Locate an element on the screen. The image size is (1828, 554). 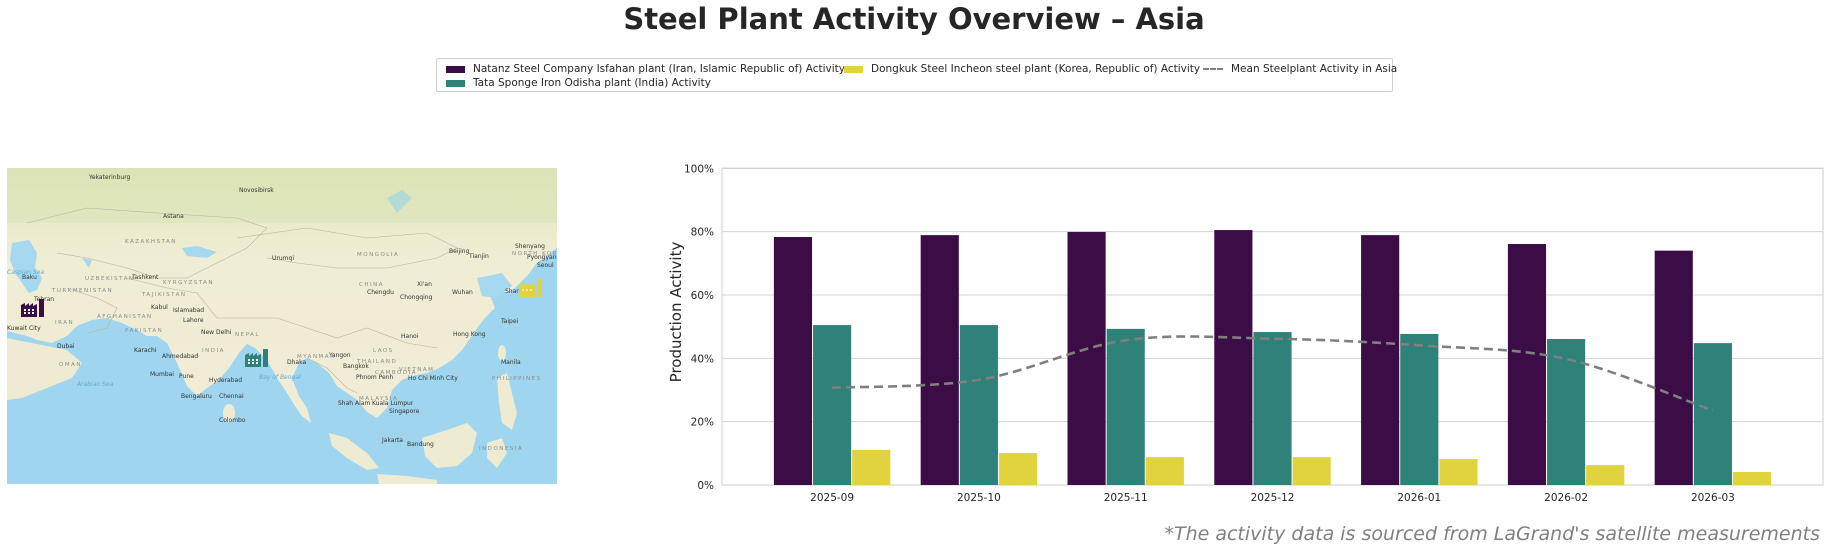
y-tick-label: 0% is located at coordinates (705, 486).